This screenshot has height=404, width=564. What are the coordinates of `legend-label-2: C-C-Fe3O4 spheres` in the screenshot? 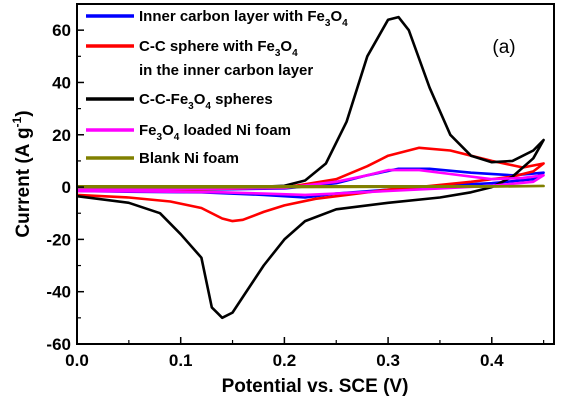 It's located at (206, 101).